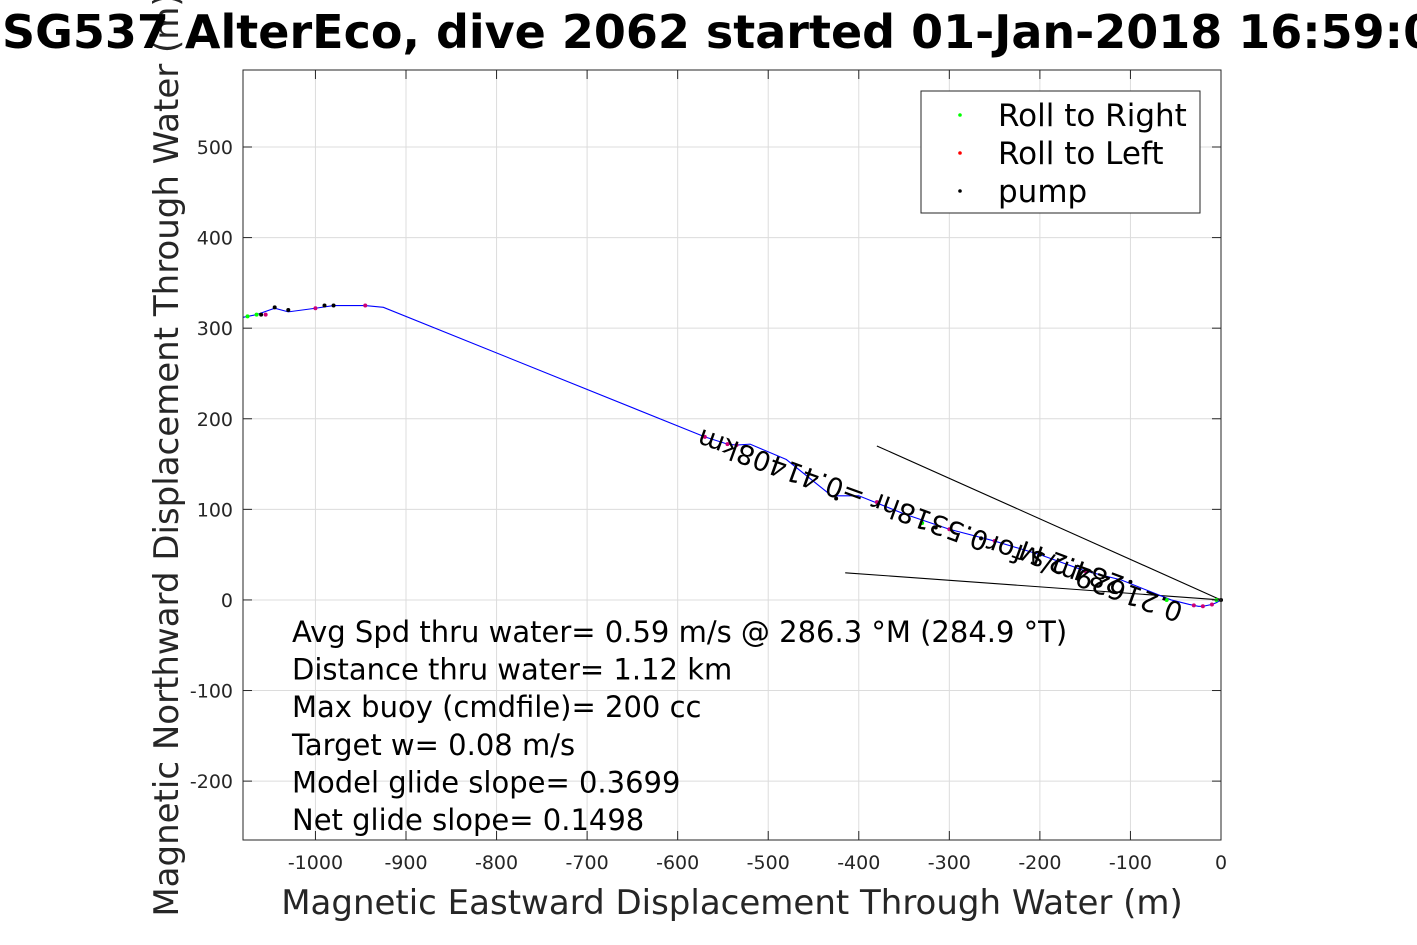  I want to click on legend-box, so click(1060, 152).